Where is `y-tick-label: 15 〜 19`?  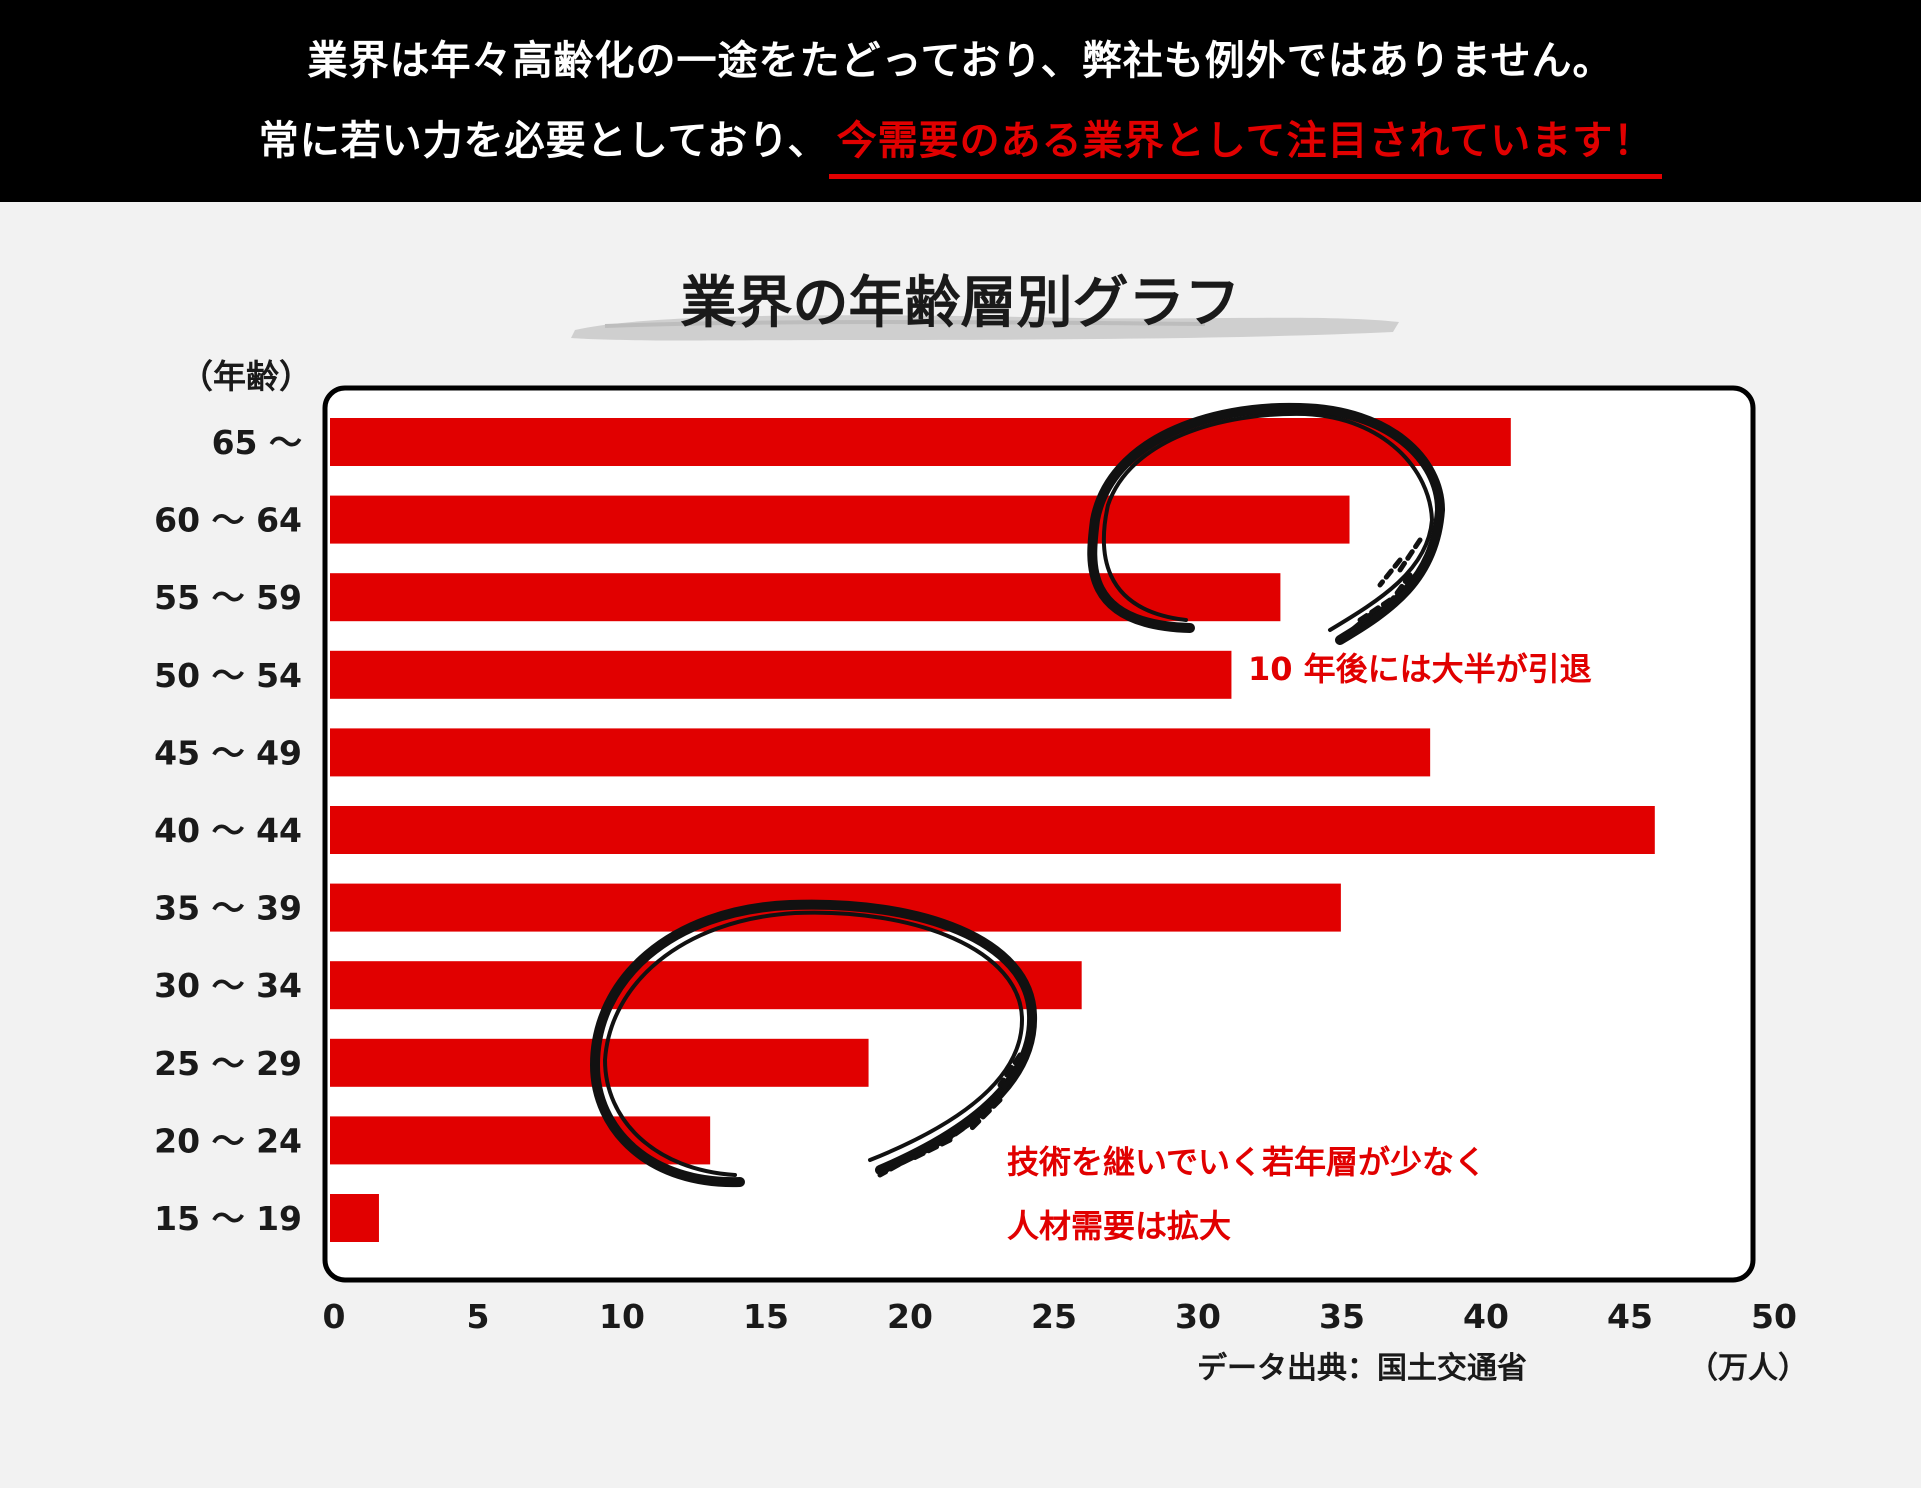 y-tick-label: 15 〜 19 is located at coordinates (228, 1218).